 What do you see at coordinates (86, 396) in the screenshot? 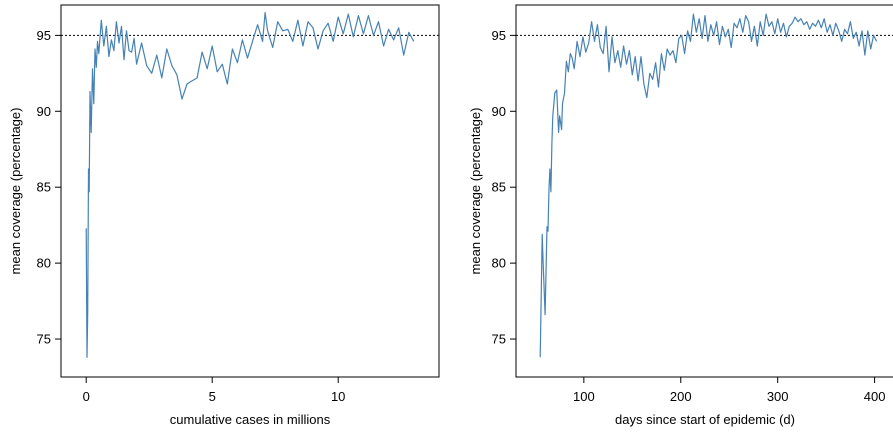
I see `x-tick-label: 0` at bounding box center [86, 396].